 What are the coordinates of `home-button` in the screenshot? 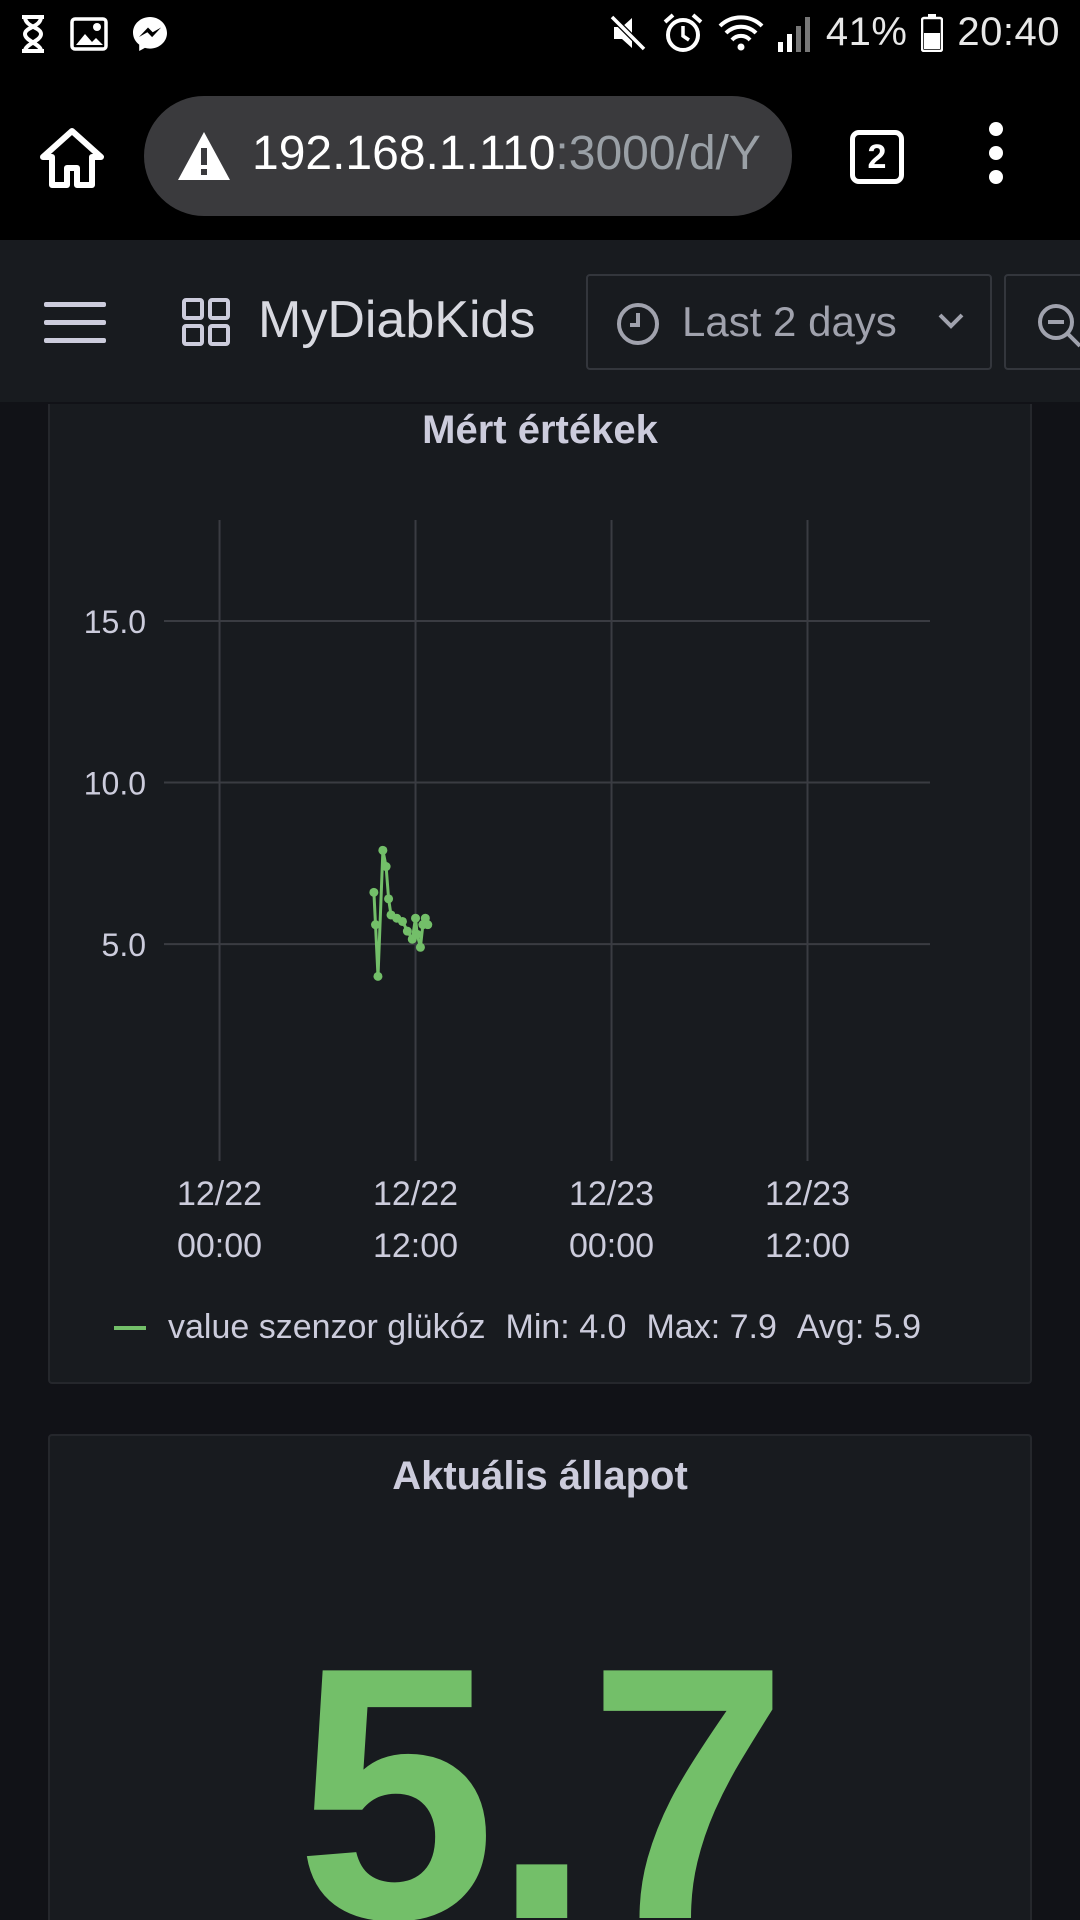 It's located at (72, 158).